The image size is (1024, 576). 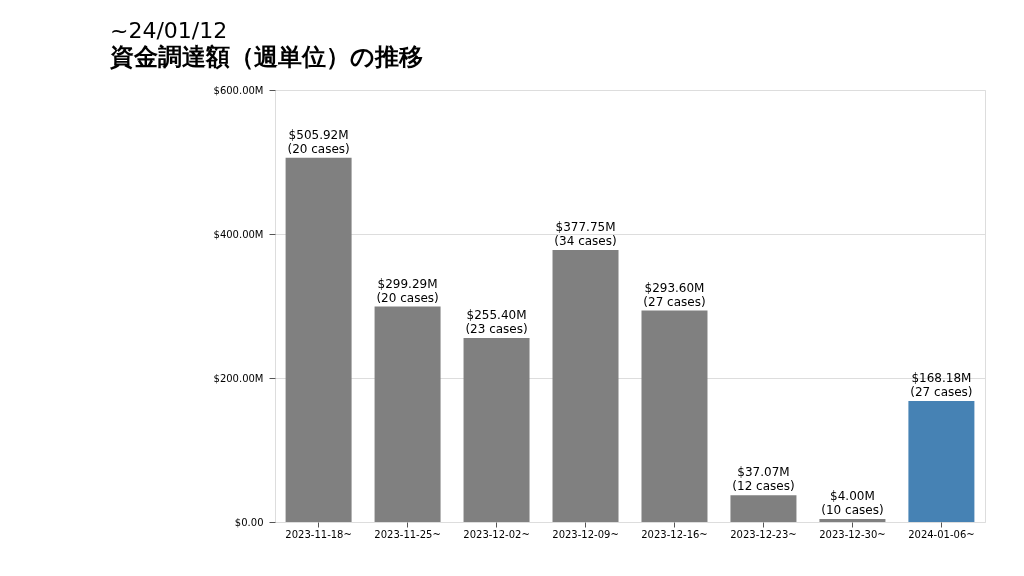 What do you see at coordinates (318, 534) in the screenshot?
I see `x-tick-label: 2023-11-18~` at bounding box center [318, 534].